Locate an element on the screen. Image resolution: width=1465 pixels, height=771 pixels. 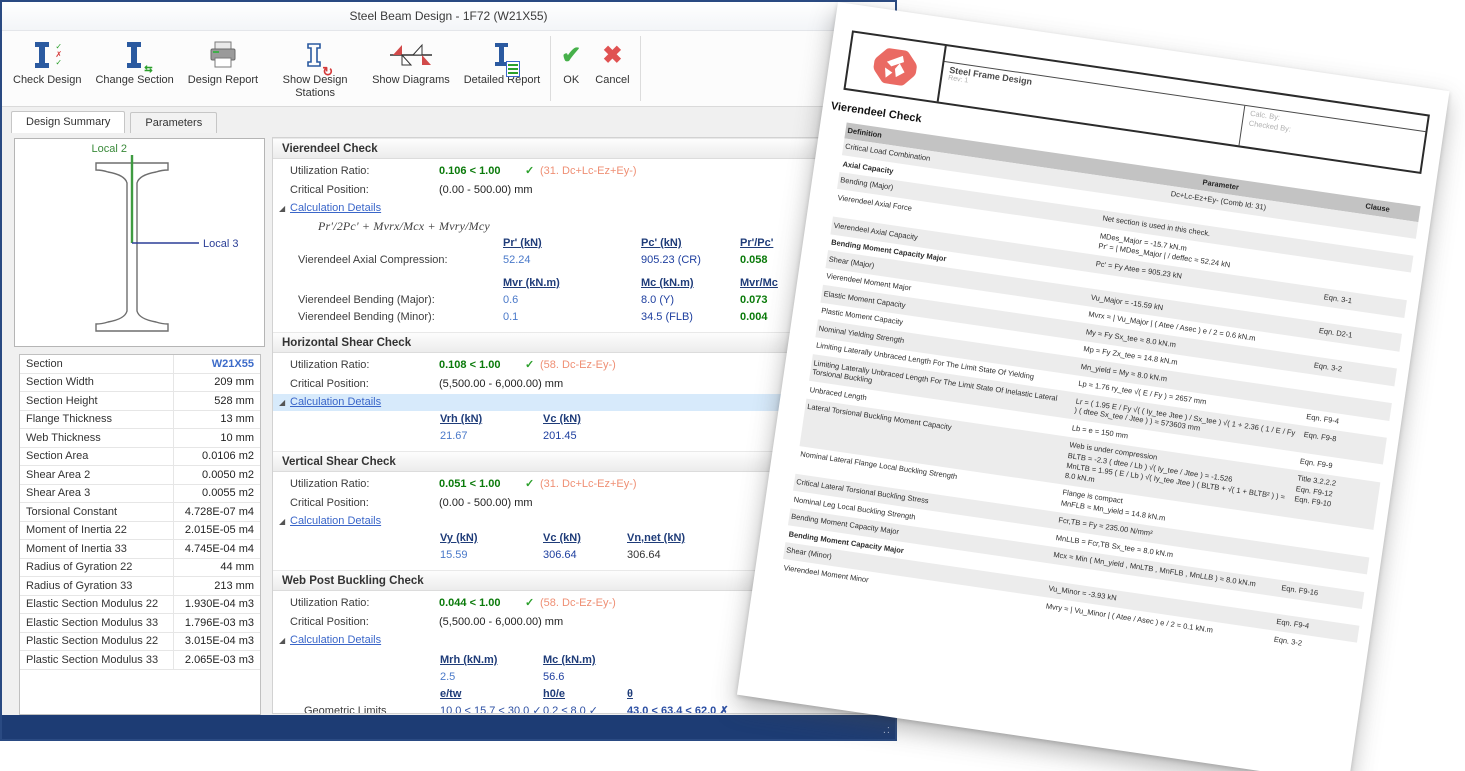
table-row: Elastic Section Modulus 22 1.930E-04 m3 is located at coordinates (140, 604).